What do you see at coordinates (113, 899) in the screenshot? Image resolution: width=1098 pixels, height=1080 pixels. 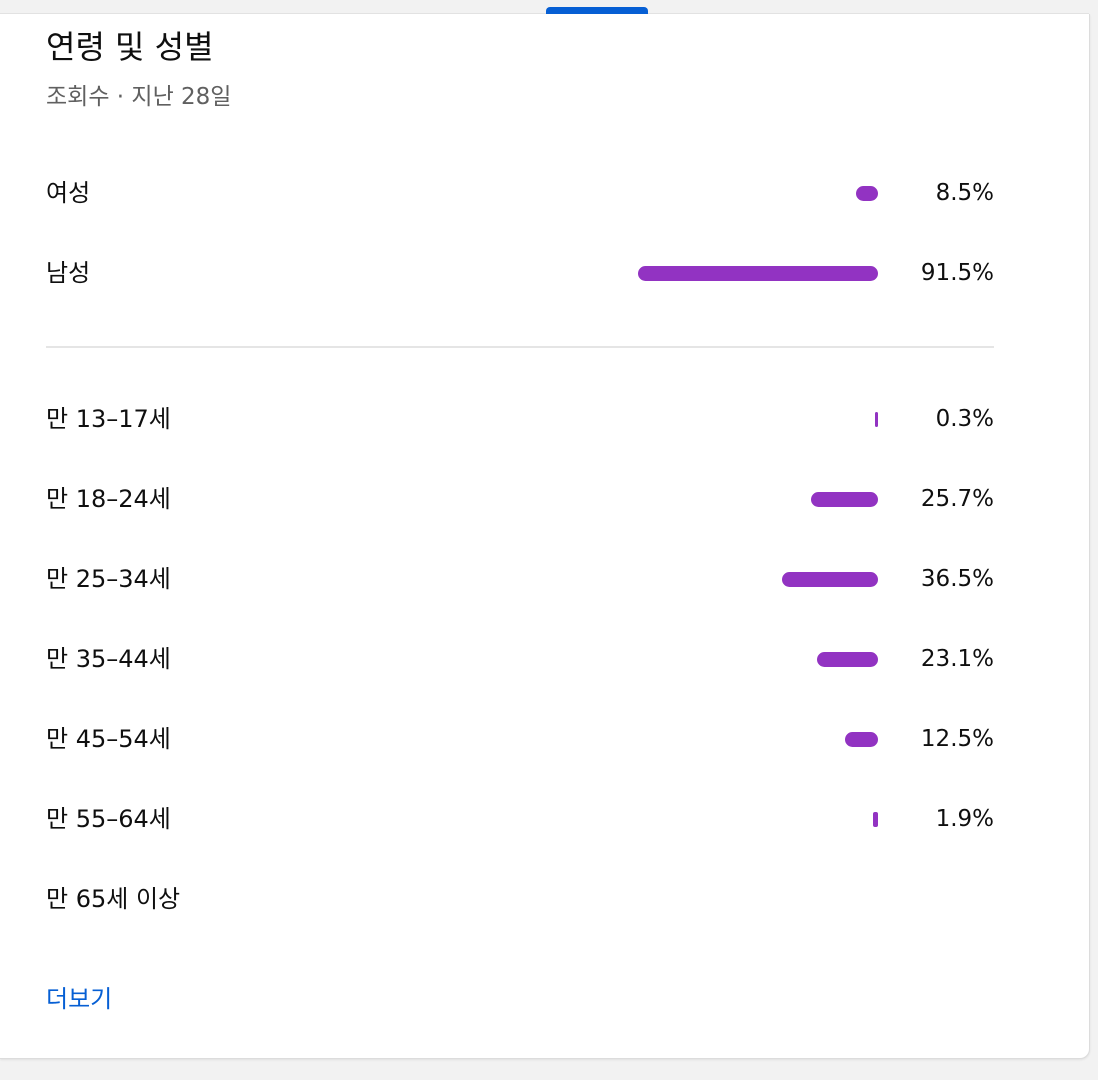 I see `age-label: 만 65세 이상` at bounding box center [113, 899].